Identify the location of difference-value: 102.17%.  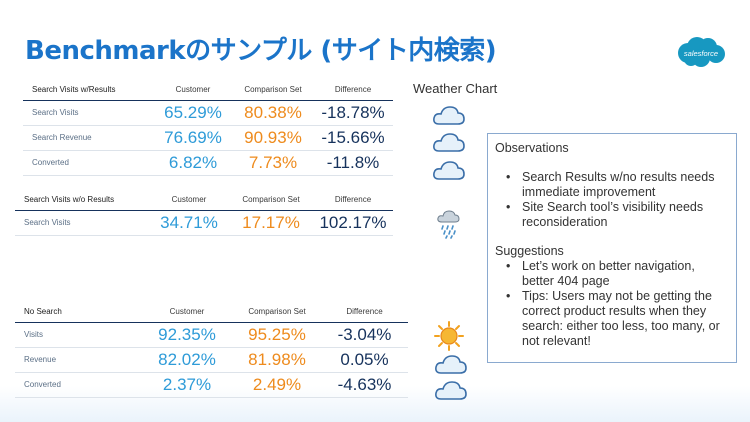
(353, 223).